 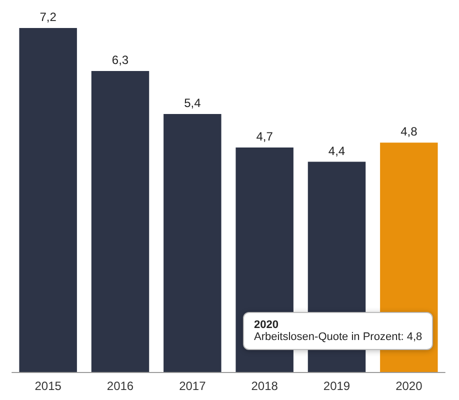 I want to click on x-tick-label: 2015, so click(x=48, y=386).